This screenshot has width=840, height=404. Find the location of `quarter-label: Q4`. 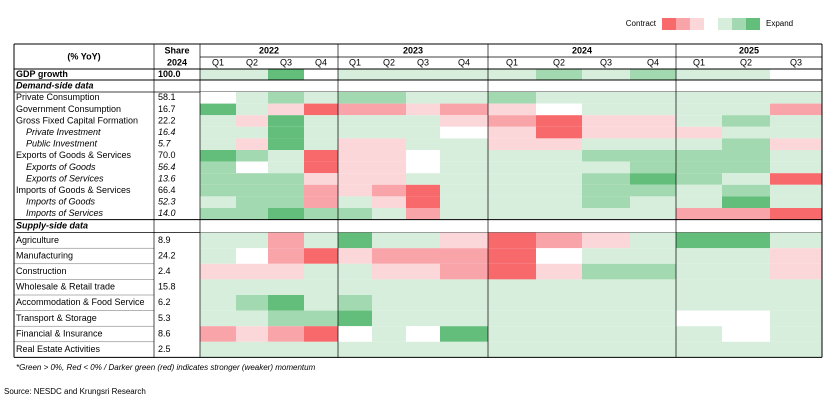

quarter-label: Q4 is located at coordinates (464, 62).